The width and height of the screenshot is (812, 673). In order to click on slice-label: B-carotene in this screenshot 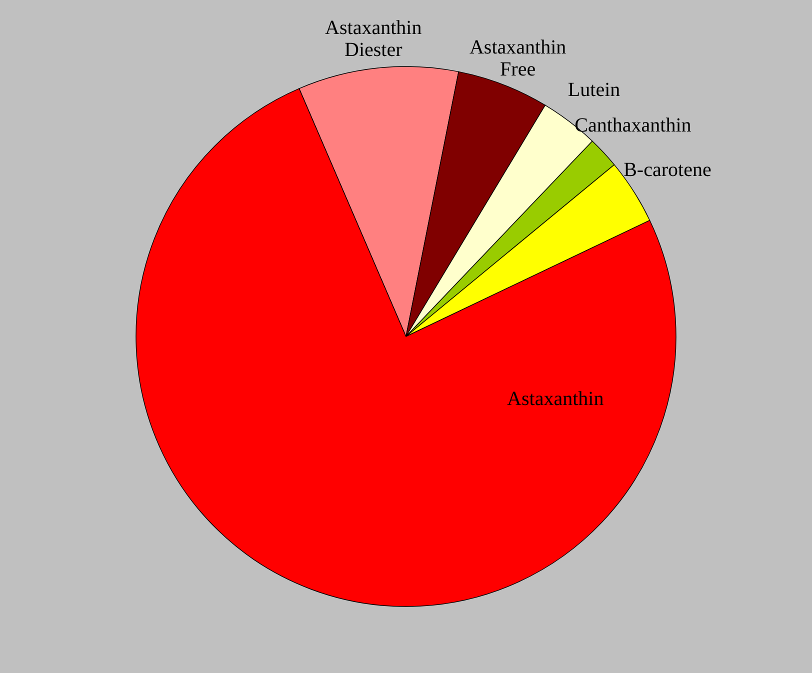, I will do `click(668, 169)`.